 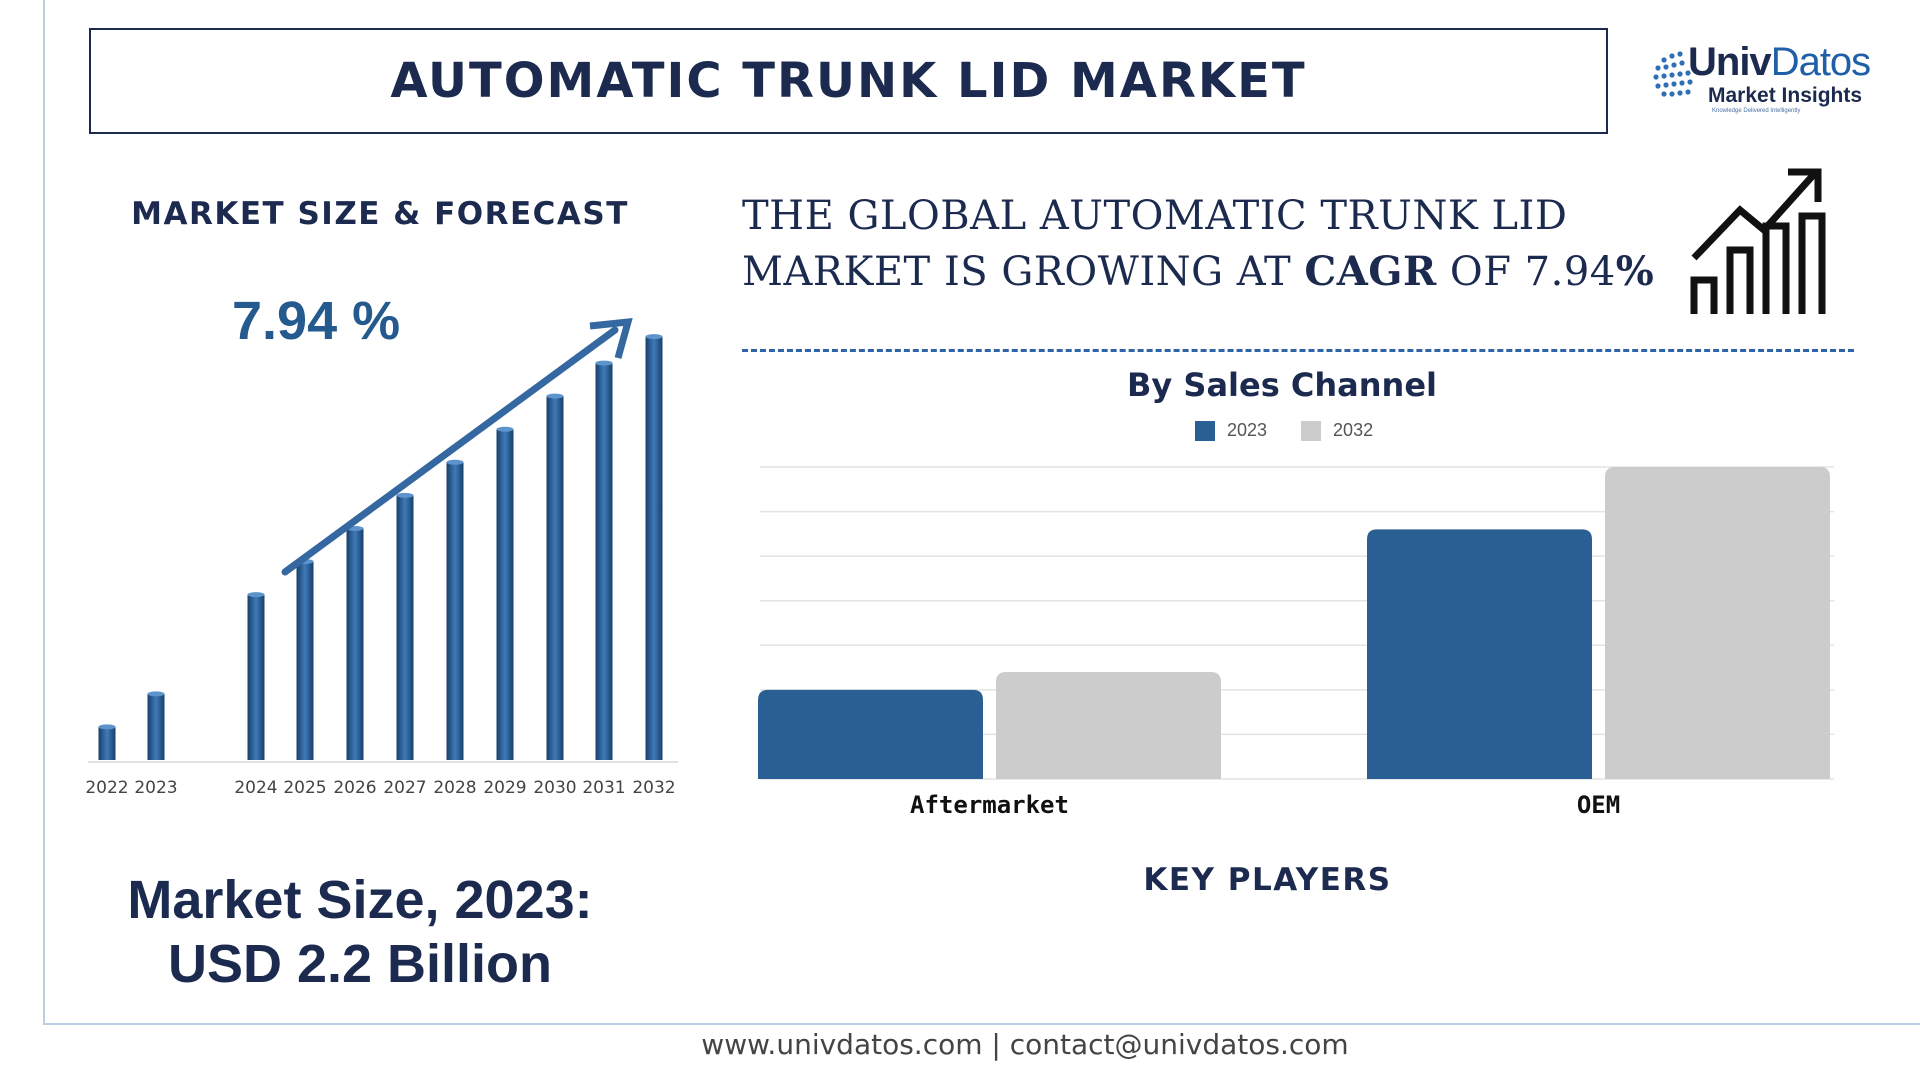 What do you see at coordinates (1155, 216) in the screenshot?
I see `headline-line1: THE GLOBAL AUTOMATIC TRUNK LID` at bounding box center [1155, 216].